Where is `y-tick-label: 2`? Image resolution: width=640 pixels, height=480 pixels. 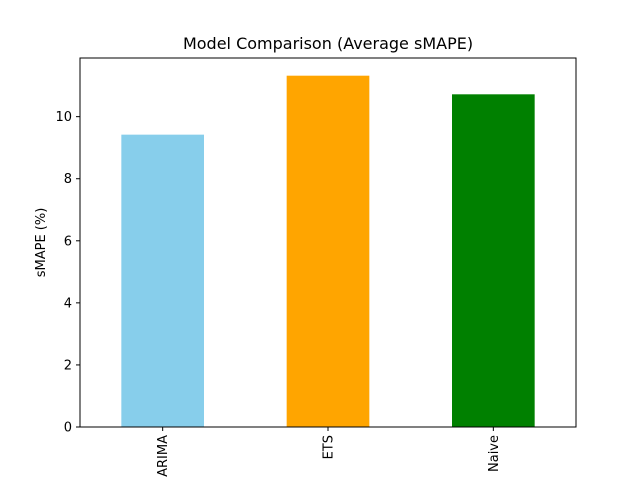 y-tick-label: 2 is located at coordinates (68, 365).